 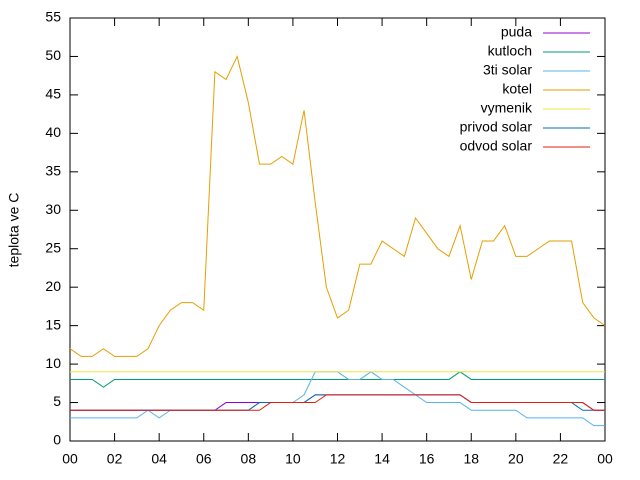 What do you see at coordinates (427, 459) in the screenshot?
I see `x-tick-label: 16` at bounding box center [427, 459].